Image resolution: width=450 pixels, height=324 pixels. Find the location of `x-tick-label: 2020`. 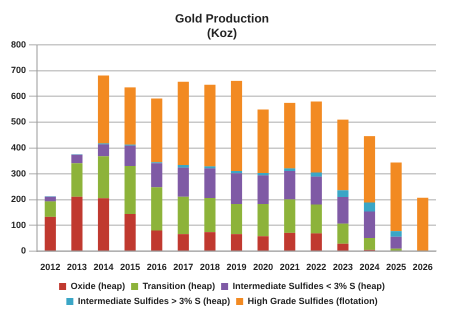

x-tick-label: 2020 is located at coordinates (263, 267).